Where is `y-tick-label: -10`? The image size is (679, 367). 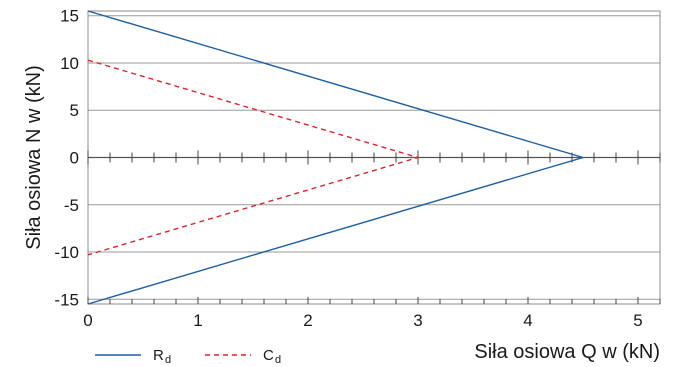 y-tick-label: -10 is located at coordinates (66, 252).